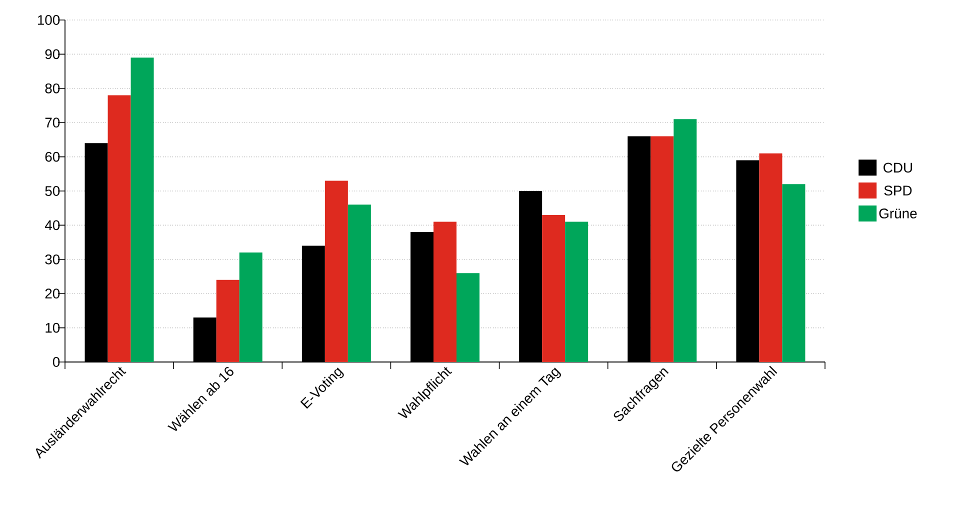 This screenshot has height=527, width=958. Describe the element at coordinates (52, 54) in the screenshot. I see `y-tick-label: 90` at that location.